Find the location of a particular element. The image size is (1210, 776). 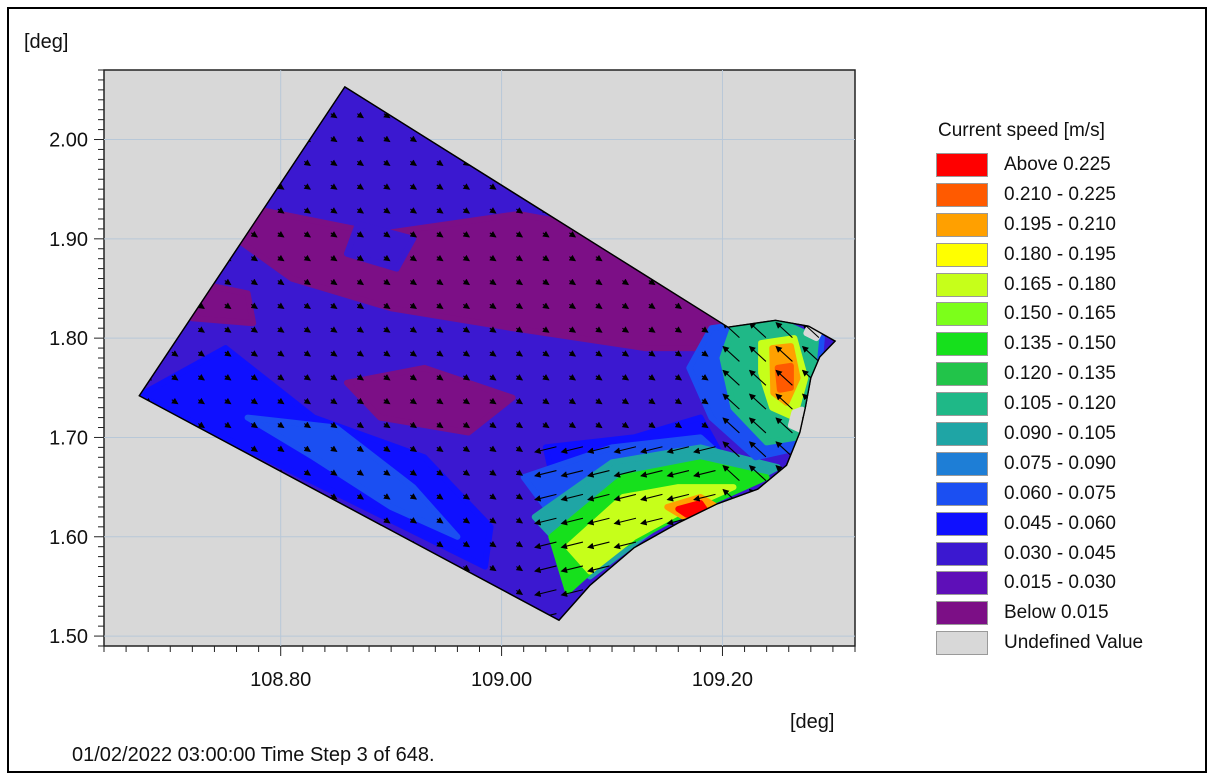

legend-label: 0.150 - 0.165 is located at coordinates (1060, 314).